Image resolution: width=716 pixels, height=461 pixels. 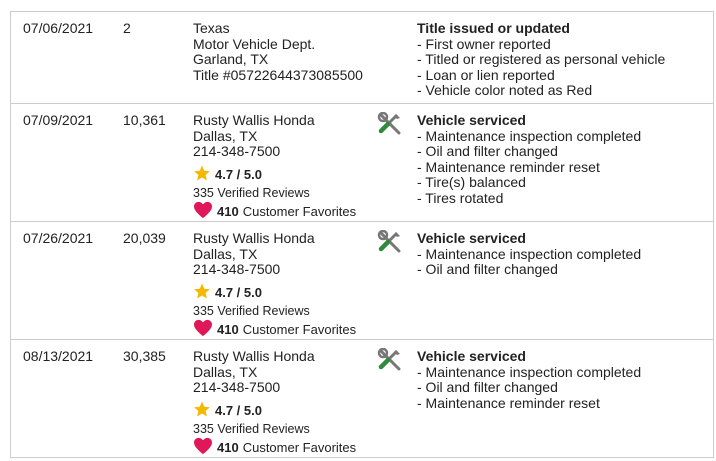 What do you see at coordinates (254, 43) in the screenshot?
I see `source-line: Motor Vehicle Dept.` at bounding box center [254, 43].